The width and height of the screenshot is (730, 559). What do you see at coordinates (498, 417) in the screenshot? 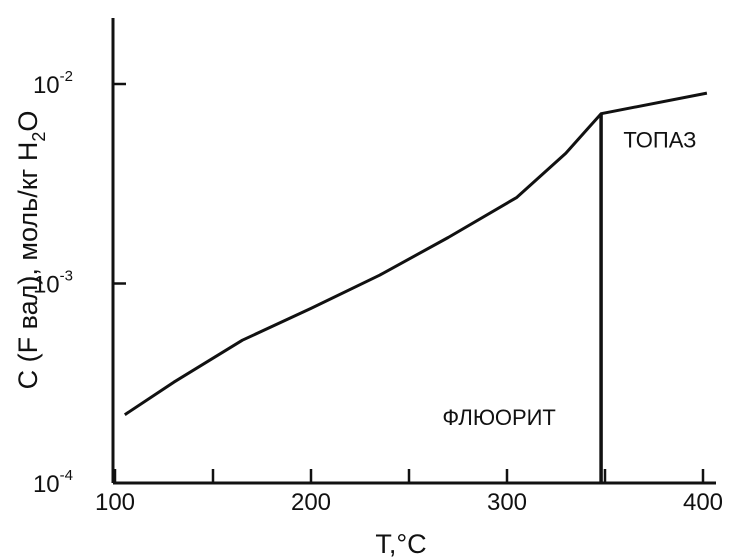
I see `phase-label: ФЛЮОРИТ` at bounding box center [498, 417].